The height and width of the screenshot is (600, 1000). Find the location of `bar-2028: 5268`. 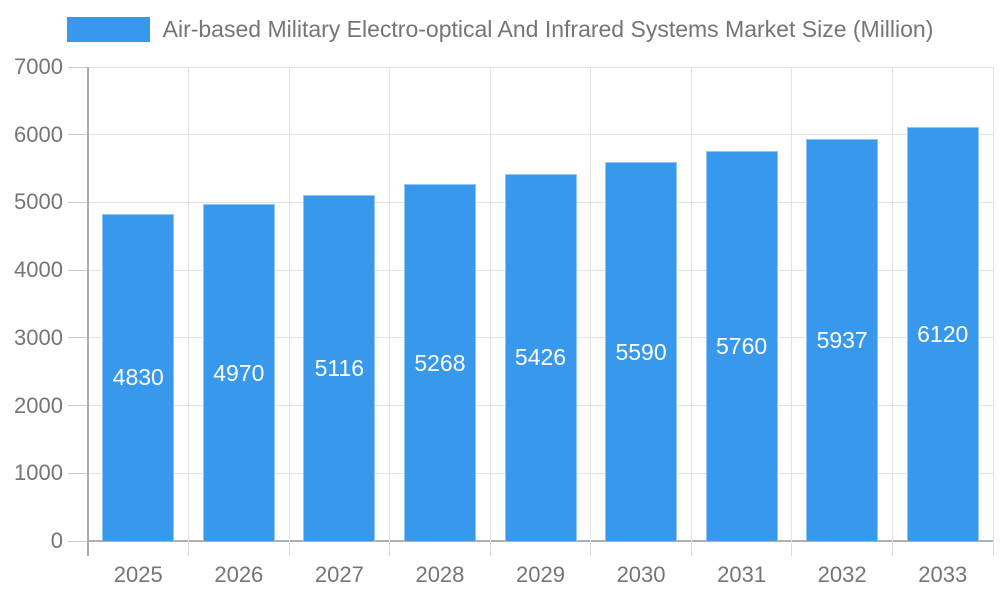

bar-2028: 5268 is located at coordinates (439, 362).